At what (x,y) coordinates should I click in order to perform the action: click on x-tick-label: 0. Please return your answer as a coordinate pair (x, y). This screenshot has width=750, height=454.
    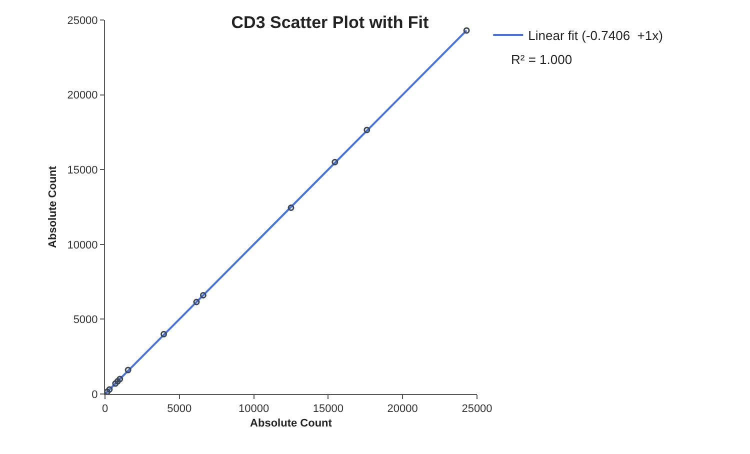
    Looking at the image, I should click on (105, 409).